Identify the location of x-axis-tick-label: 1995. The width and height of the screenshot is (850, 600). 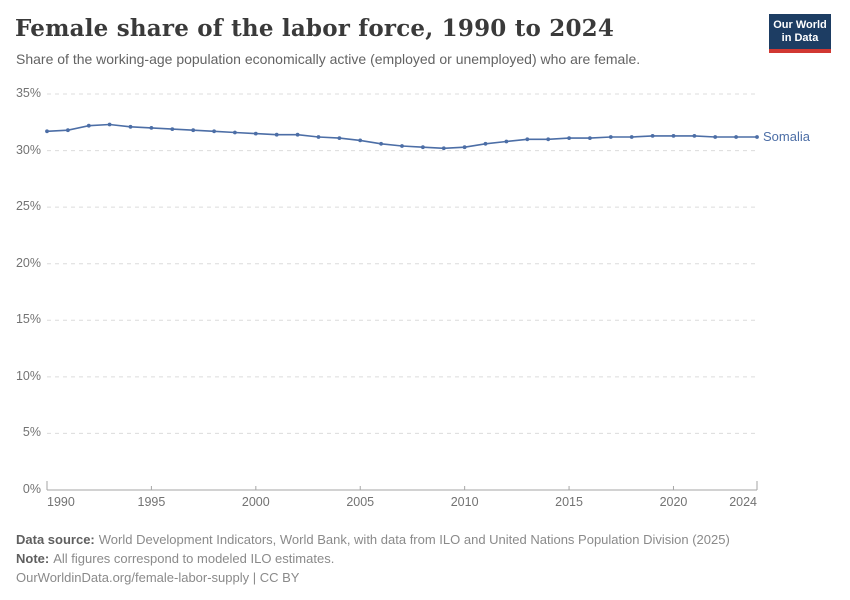
(151, 502).